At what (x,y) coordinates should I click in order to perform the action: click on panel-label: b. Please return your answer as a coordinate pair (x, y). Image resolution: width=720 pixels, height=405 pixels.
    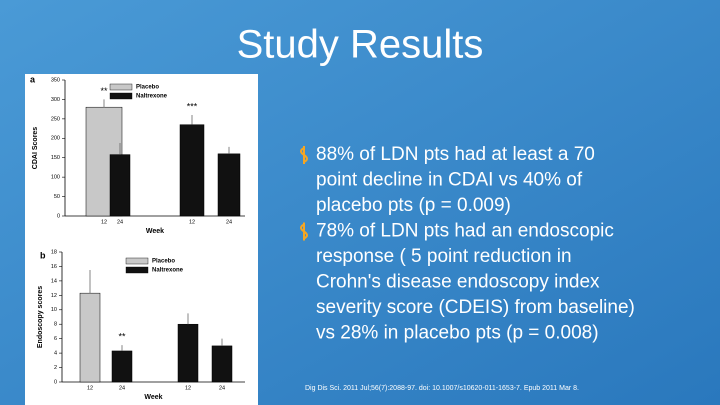
    Looking at the image, I should click on (43, 255).